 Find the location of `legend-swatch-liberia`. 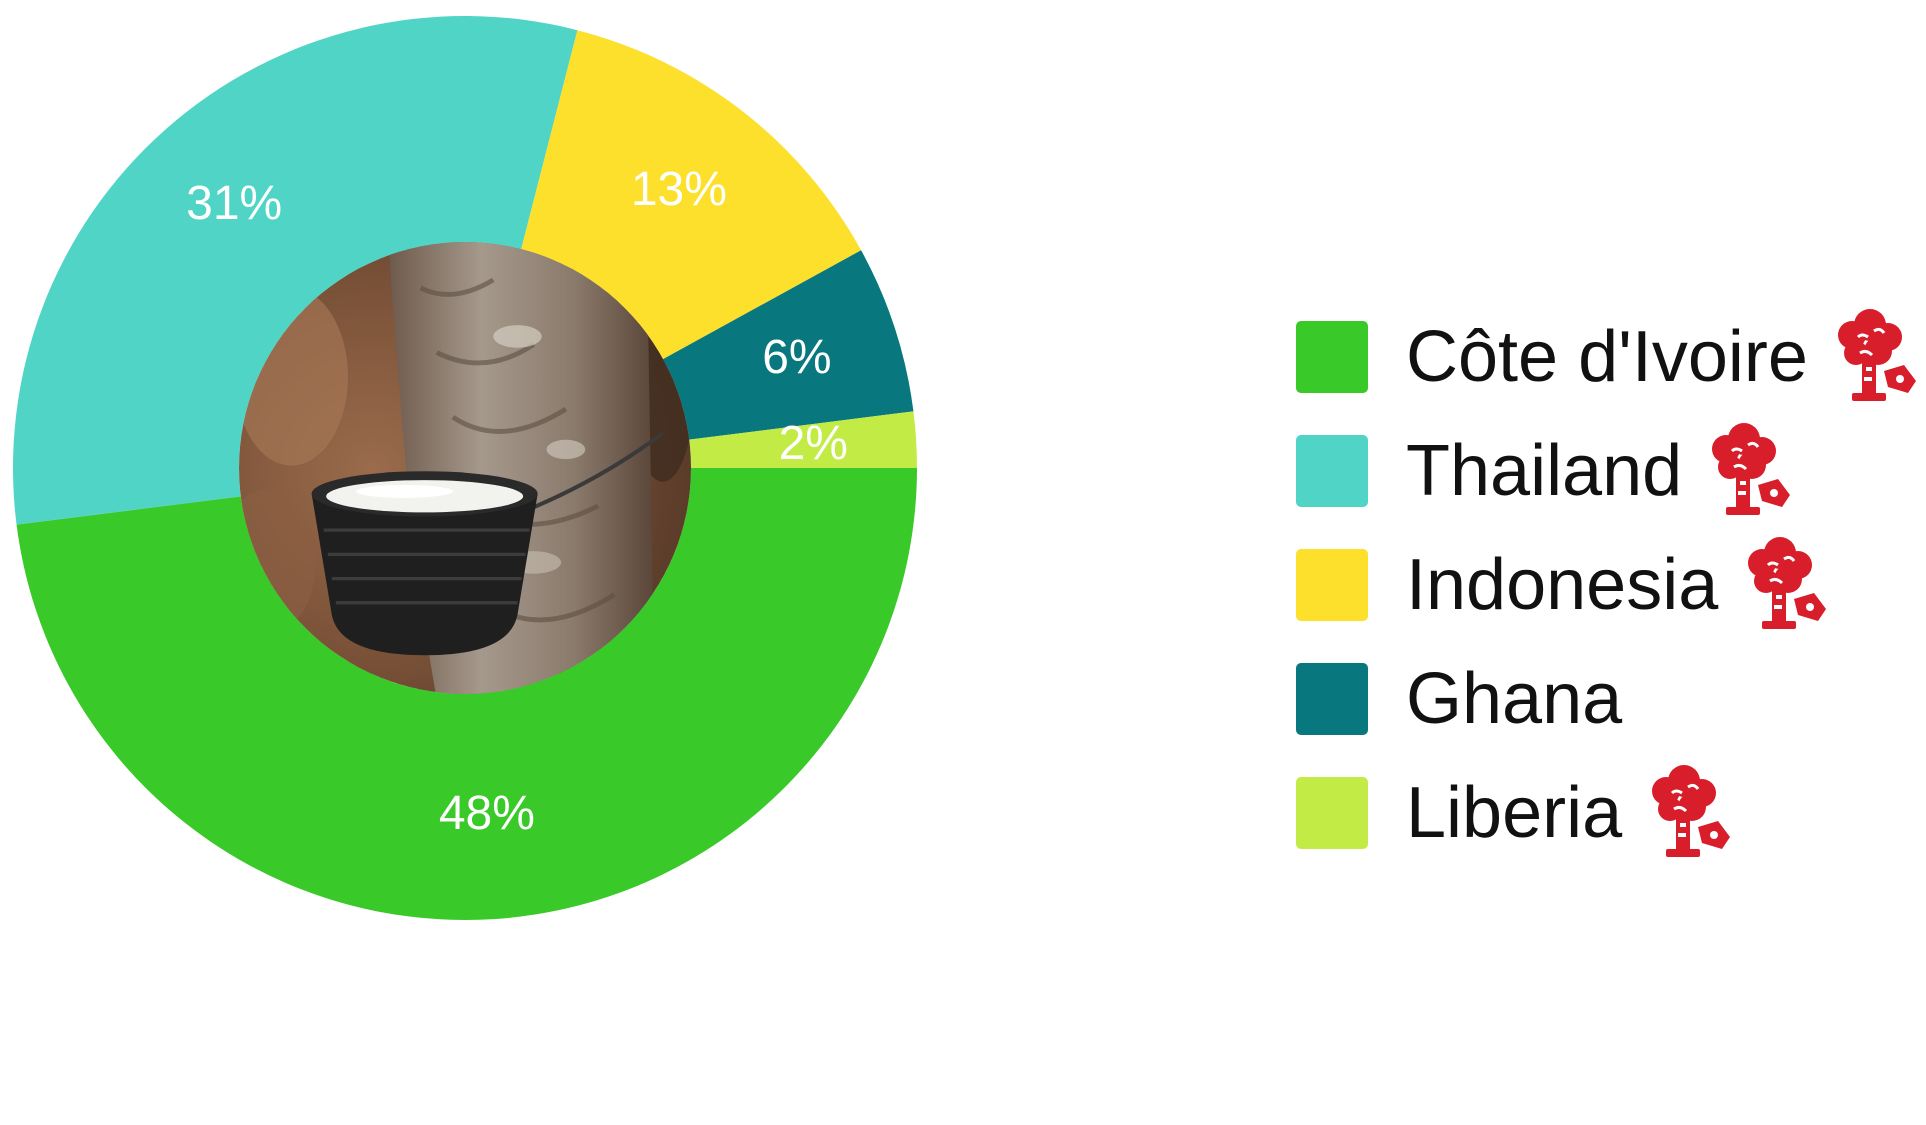

legend-swatch-liberia is located at coordinates (1332, 813).